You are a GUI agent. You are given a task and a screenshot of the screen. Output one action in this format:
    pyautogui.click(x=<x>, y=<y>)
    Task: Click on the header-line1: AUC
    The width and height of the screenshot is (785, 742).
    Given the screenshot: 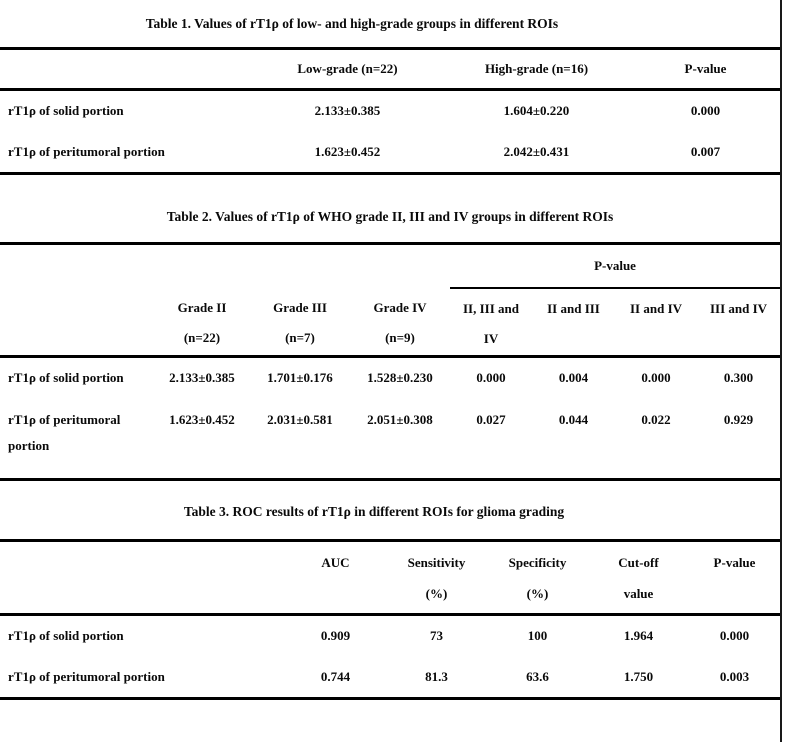 What is the action you would take?
    pyautogui.click(x=335, y=562)
    